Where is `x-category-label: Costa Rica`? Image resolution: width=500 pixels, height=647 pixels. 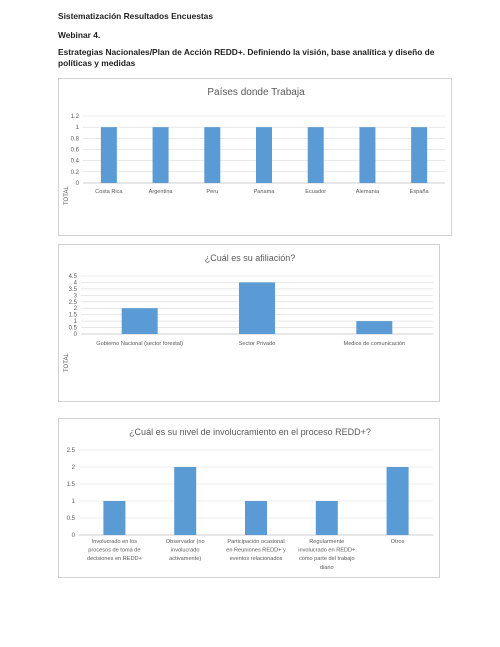
x-category-label: Costa Rica is located at coordinates (109, 192).